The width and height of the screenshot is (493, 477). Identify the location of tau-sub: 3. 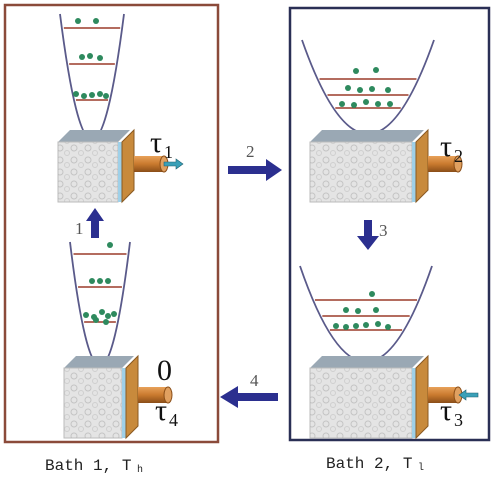
(458, 420).